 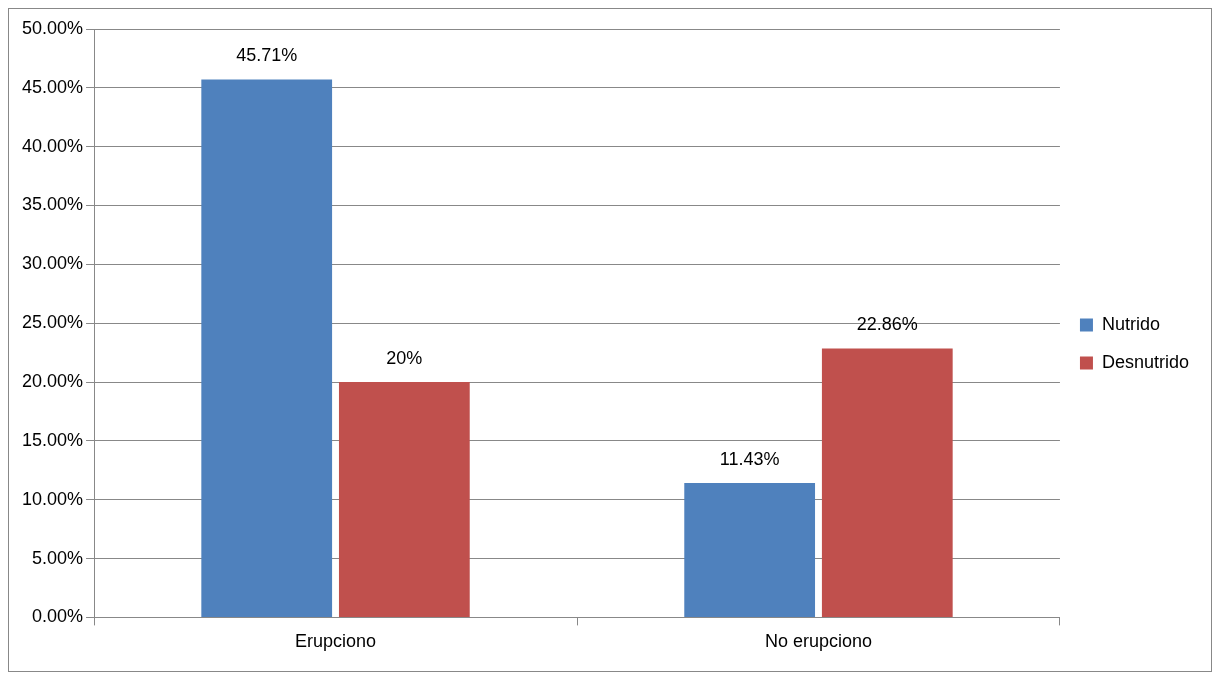 What do you see at coordinates (58, 616) in the screenshot?
I see `y-tick-label: 0.00%` at bounding box center [58, 616].